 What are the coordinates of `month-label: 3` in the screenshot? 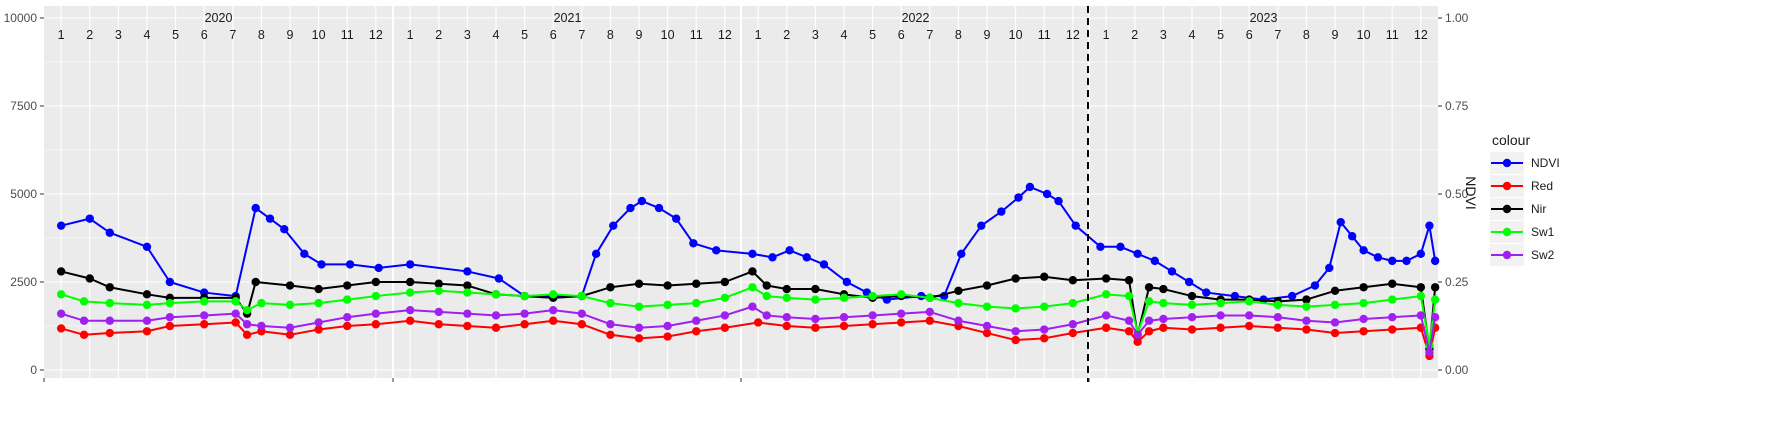 It's located at (1163, 35).